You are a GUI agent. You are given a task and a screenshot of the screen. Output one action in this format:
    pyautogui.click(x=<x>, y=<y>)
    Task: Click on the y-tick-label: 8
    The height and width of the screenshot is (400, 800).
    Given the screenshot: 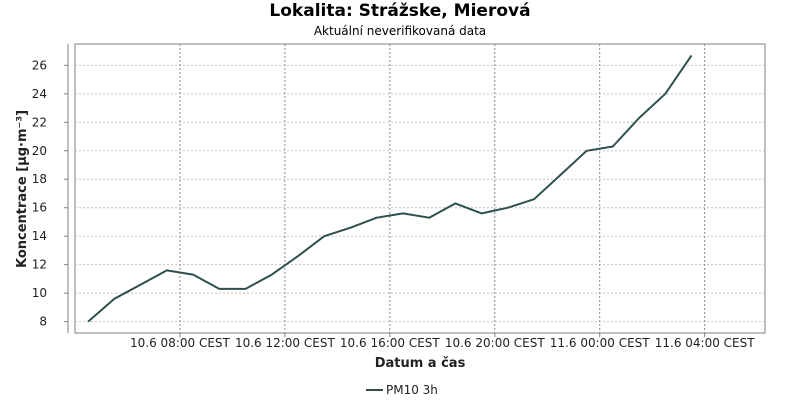 What is the action you would take?
    pyautogui.click(x=43, y=322)
    